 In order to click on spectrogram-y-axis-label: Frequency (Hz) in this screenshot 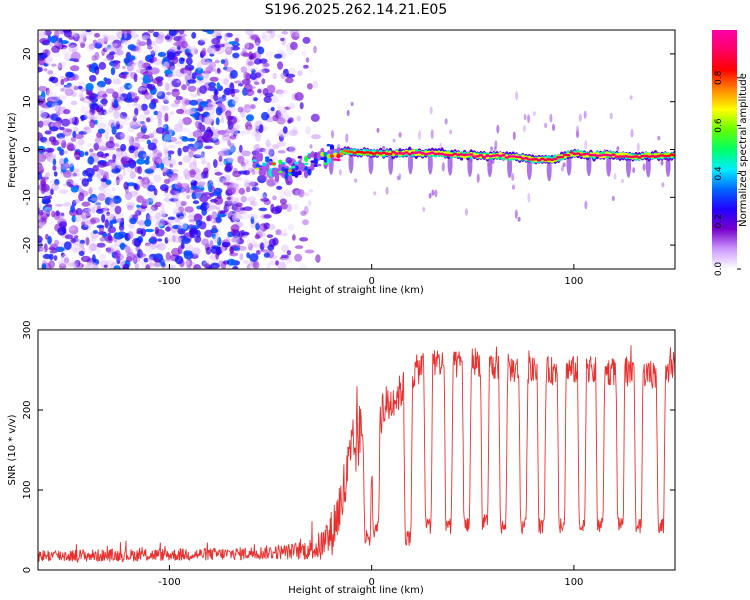, I will do `click(12, 150)`.